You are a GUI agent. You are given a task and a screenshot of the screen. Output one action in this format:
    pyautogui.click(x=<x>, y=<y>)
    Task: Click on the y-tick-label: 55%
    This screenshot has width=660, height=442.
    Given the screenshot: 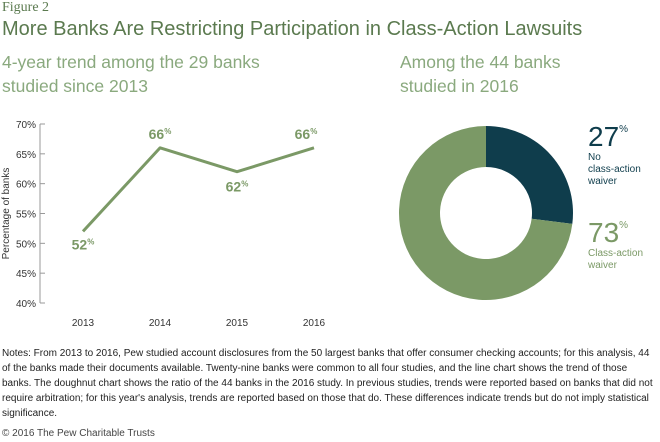 What is the action you would take?
    pyautogui.click(x=26, y=215)
    